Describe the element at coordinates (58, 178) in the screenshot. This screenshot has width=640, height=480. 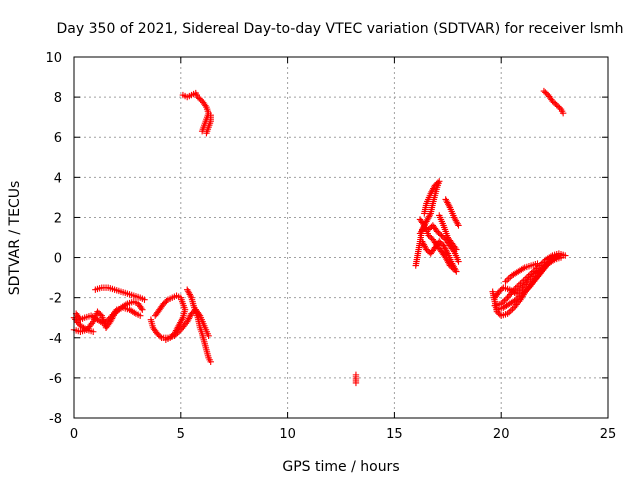
I see `y-tick-label: 4` at that location.